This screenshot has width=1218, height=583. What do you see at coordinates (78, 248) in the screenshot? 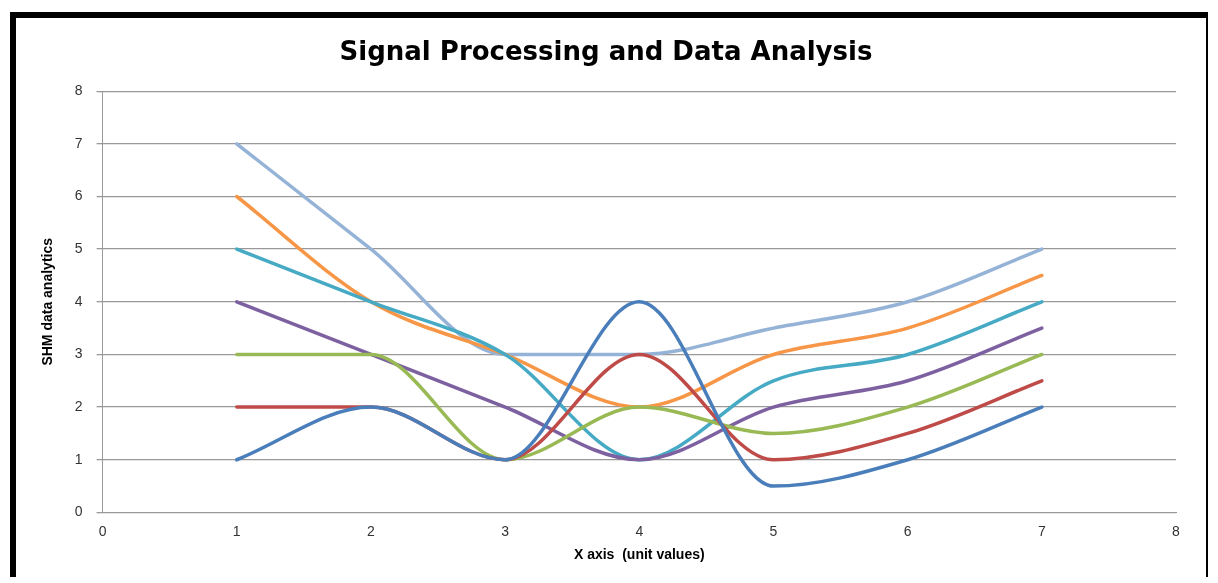
I see `y-tick-label: 5` at bounding box center [78, 248].